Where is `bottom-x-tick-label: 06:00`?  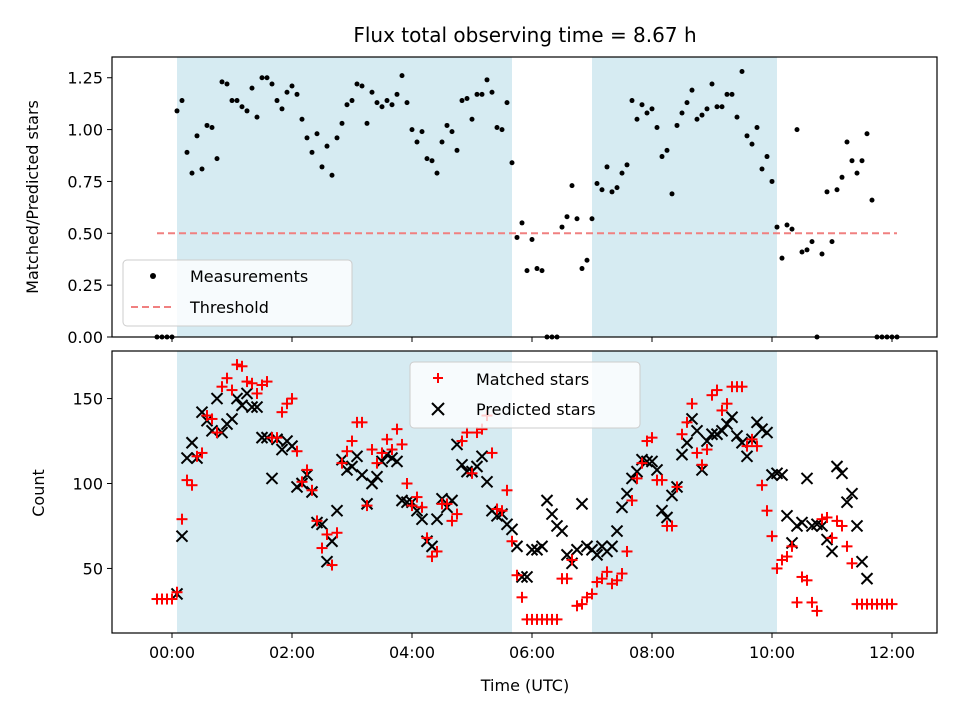 bottom-x-tick-label: 06:00 is located at coordinates (532, 652).